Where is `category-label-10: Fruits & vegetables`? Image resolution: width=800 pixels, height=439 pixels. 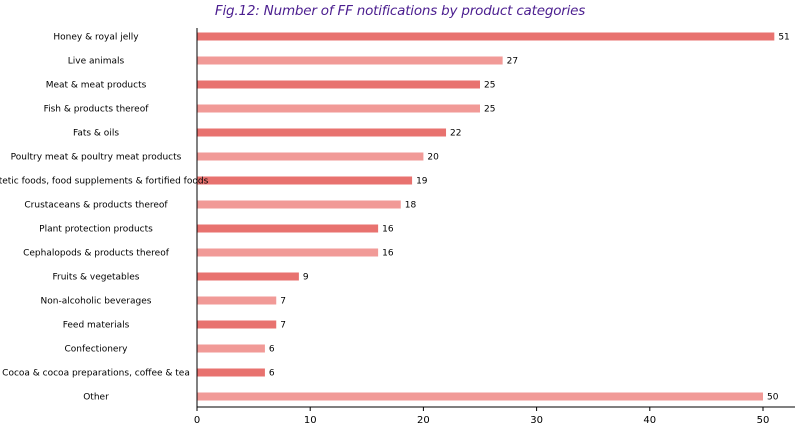 category-label-10: Fruits & vegetables is located at coordinates (96, 278).